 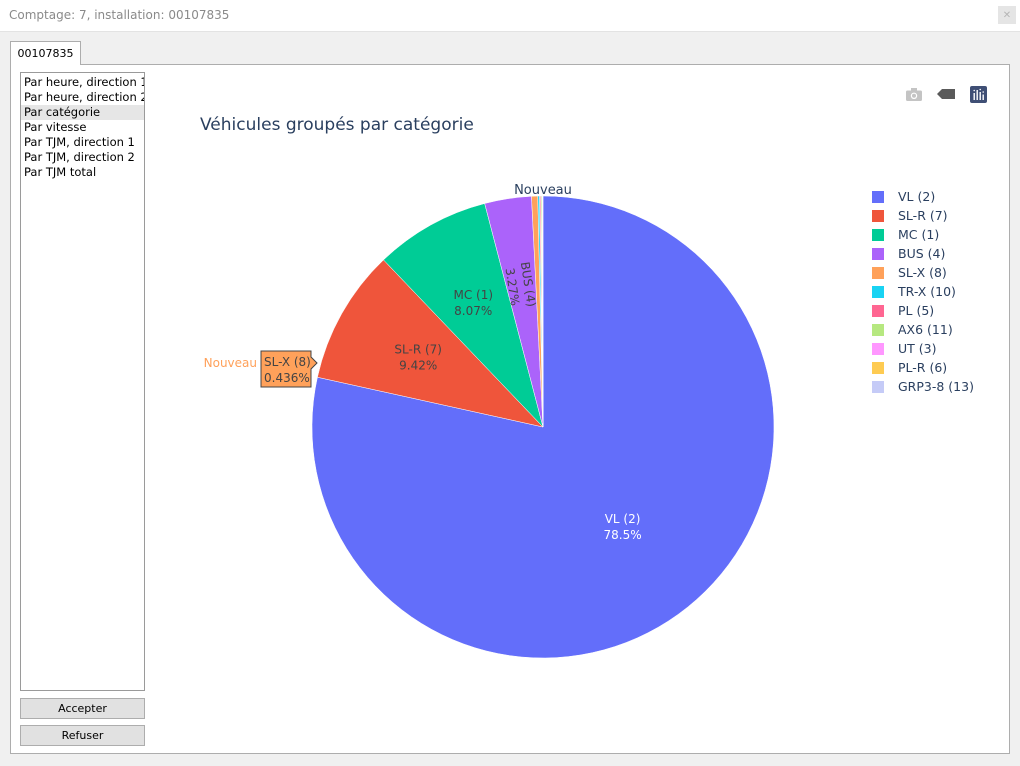 What do you see at coordinates (623, 519) in the screenshot?
I see `slice-label-vl-2: VL (2)` at bounding box center [623, 519].